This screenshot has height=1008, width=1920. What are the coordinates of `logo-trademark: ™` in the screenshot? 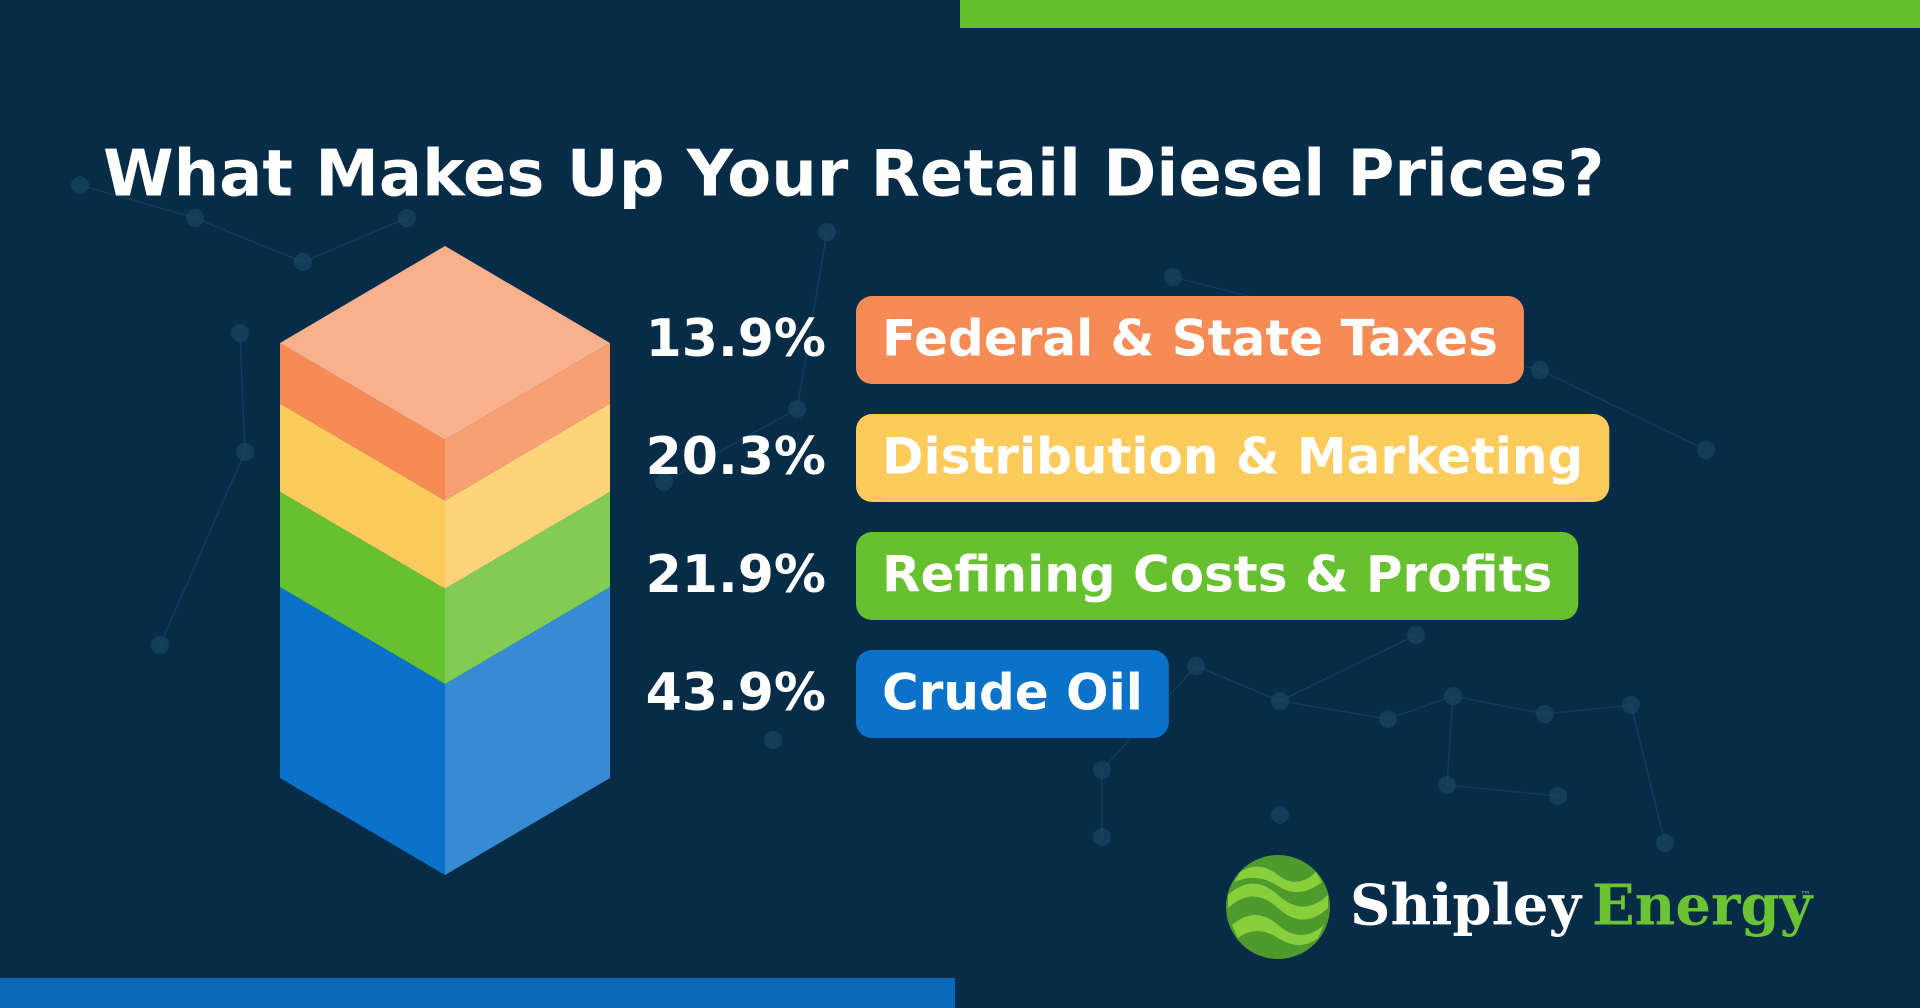 It's located at (1805, 895).